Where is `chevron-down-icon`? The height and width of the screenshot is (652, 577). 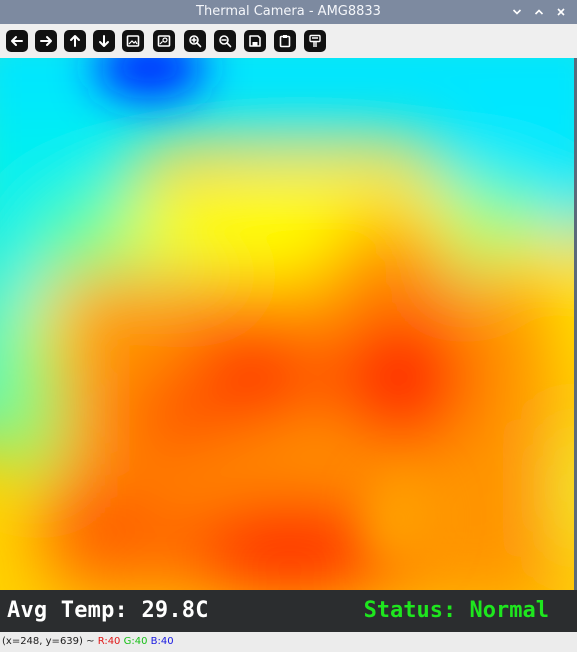 chevron-down-icon is located at coordinates (517, 12).